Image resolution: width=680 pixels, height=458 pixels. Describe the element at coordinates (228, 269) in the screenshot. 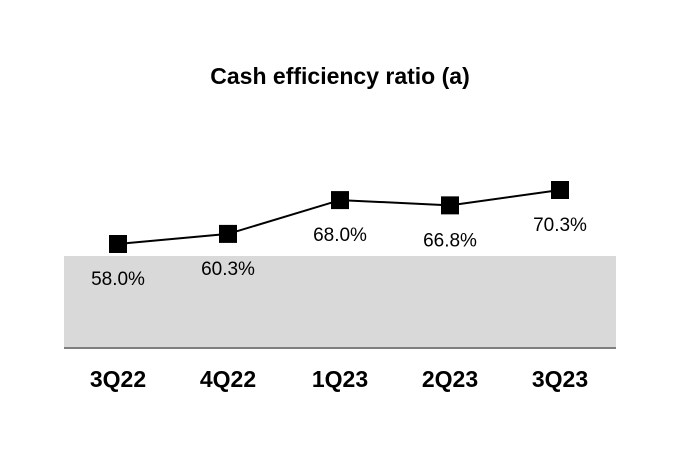

I see `data-label-4q22: 60.3%` at that location.